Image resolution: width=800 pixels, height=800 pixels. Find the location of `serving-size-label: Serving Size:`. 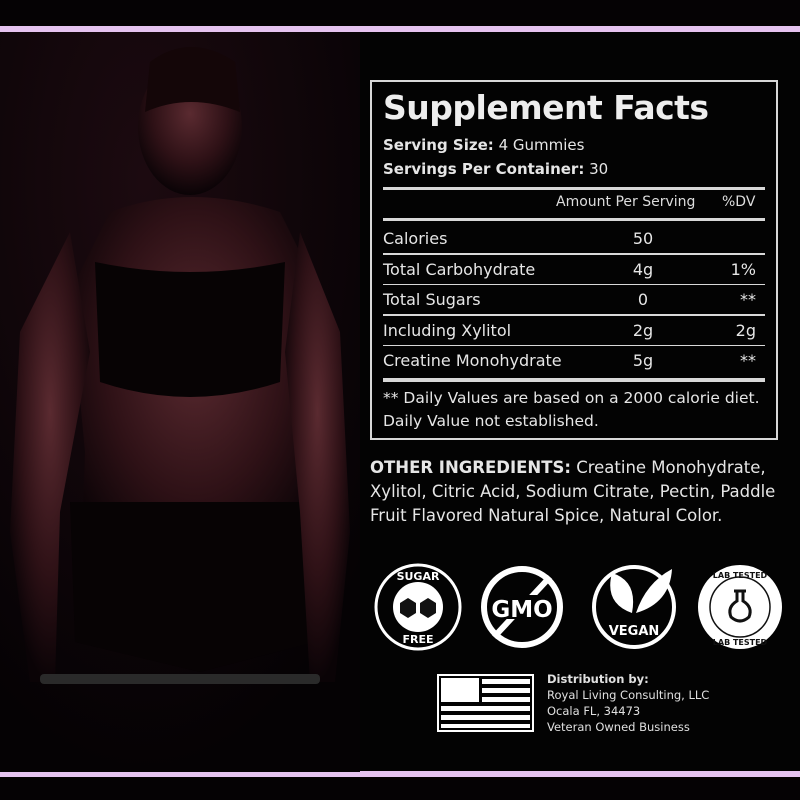

serving-size-label: Serving Size: is located at coordinates (438, 145).